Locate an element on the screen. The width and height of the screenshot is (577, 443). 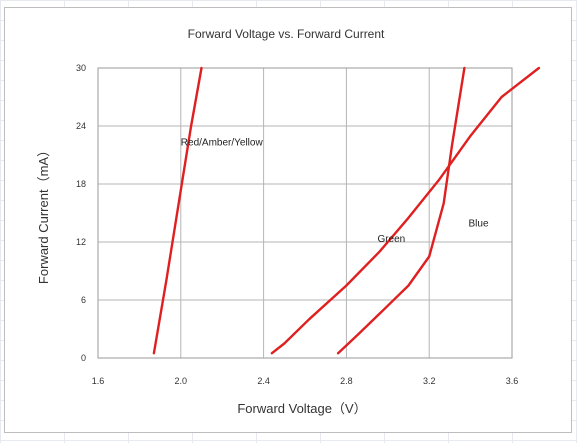
series-line-blue is located at coordinates (401, 210).